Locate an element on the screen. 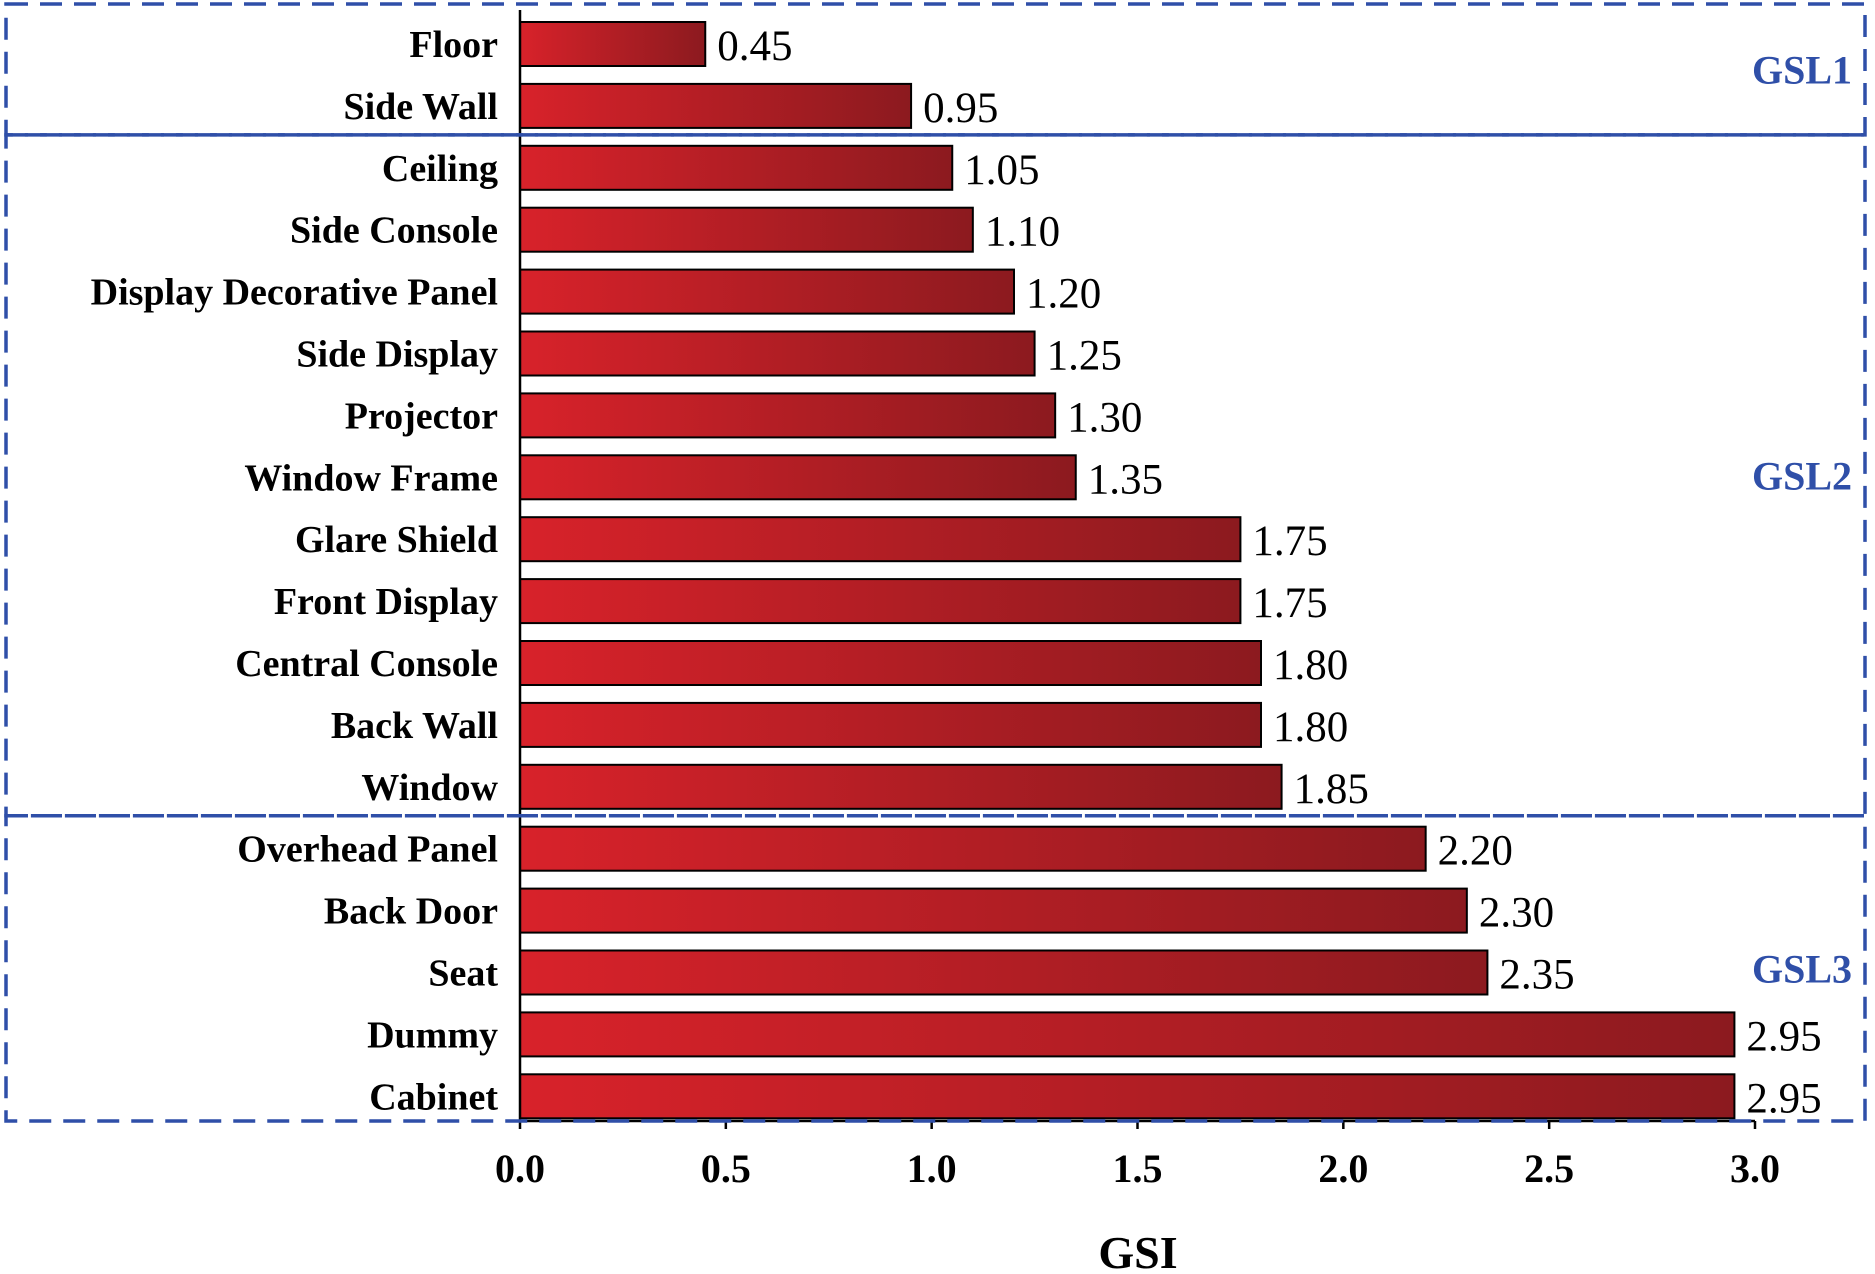 The width and height of the screenshot is (1875, 1274). value-label: 2.35 is located at coordinates (1536, 975).